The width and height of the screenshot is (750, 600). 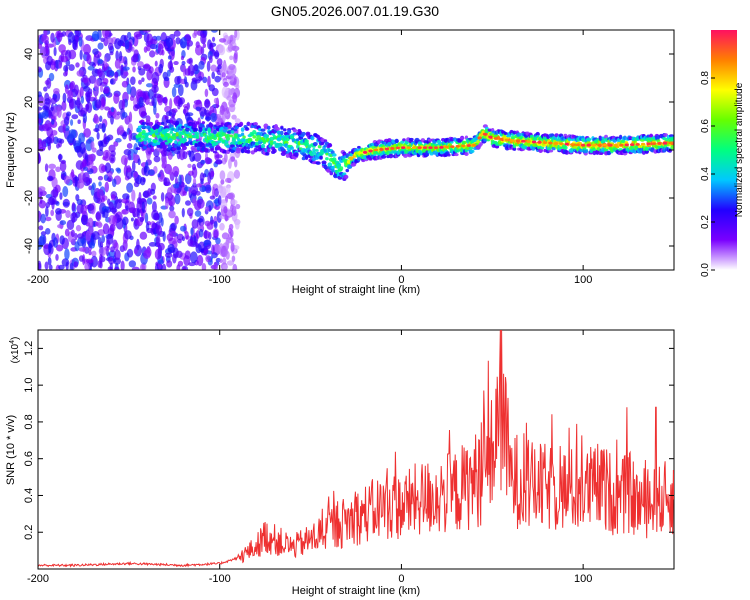 I want to click on colorbar-label: Normalized spectral amplitude, so click(x=739, y=149).